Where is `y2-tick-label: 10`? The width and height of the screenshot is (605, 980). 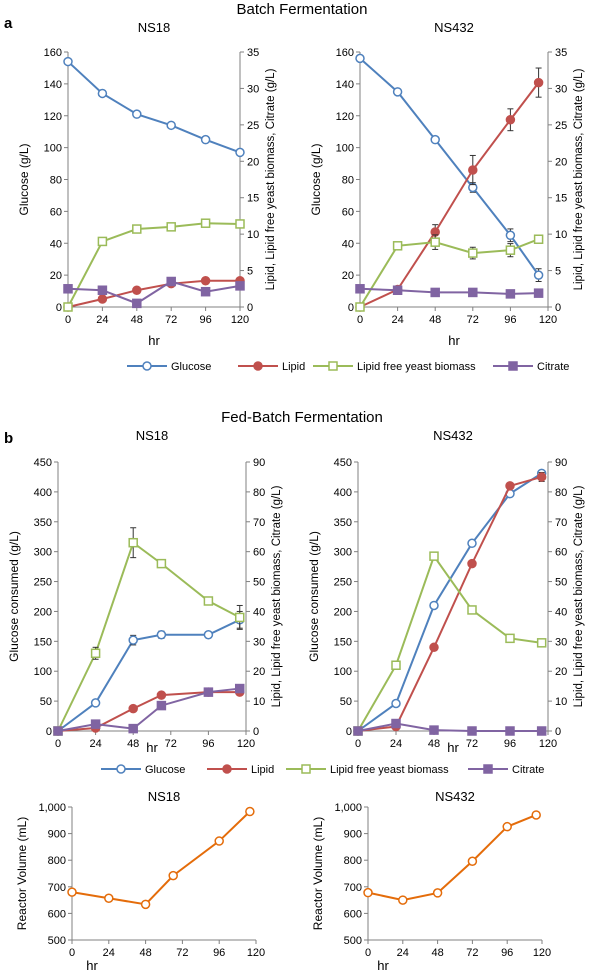 y2-tick-label: 10 is located at coordinates (253, 235).